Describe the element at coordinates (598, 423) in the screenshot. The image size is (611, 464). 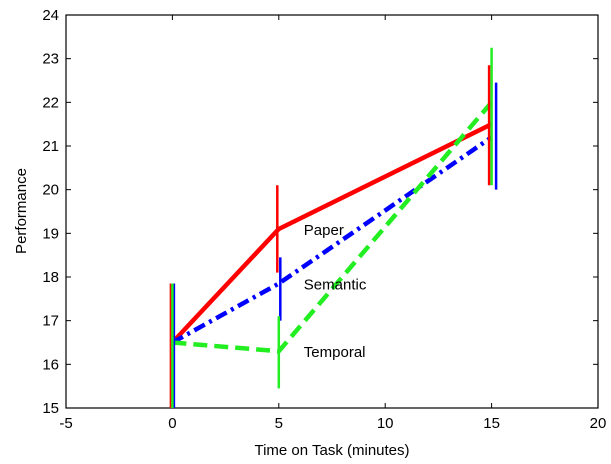
I see `x-tick-label-5: 20` at that location.